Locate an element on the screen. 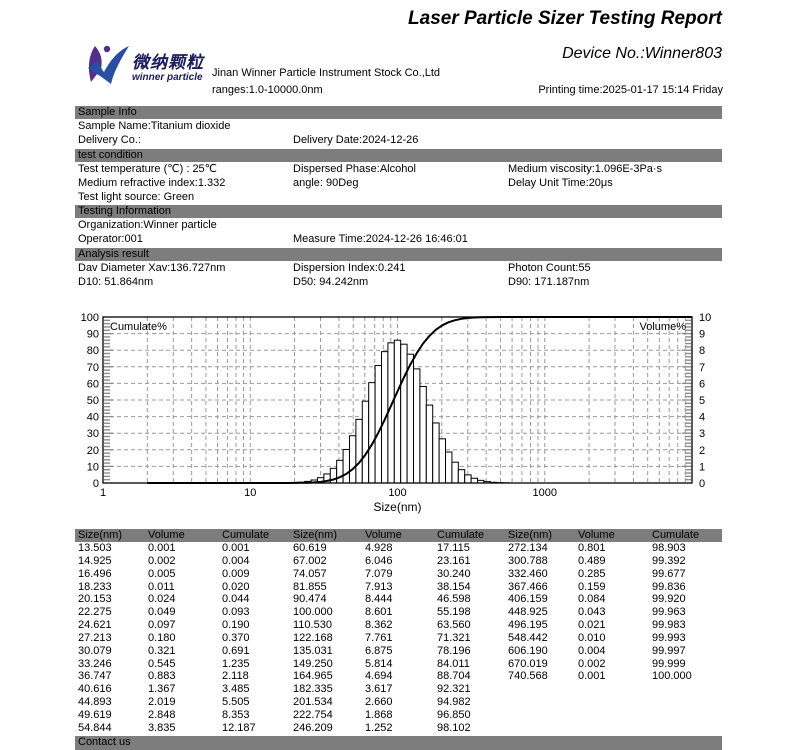  svg-text: 50 is located at coordinates (93, 401).